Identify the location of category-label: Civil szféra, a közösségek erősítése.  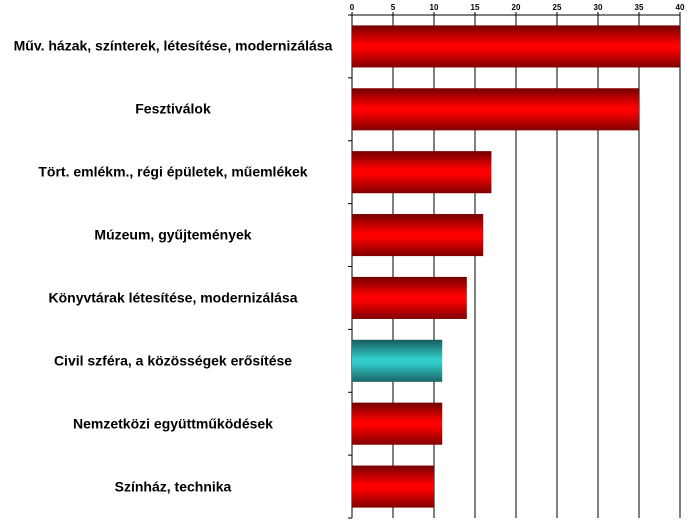
(173, 360).